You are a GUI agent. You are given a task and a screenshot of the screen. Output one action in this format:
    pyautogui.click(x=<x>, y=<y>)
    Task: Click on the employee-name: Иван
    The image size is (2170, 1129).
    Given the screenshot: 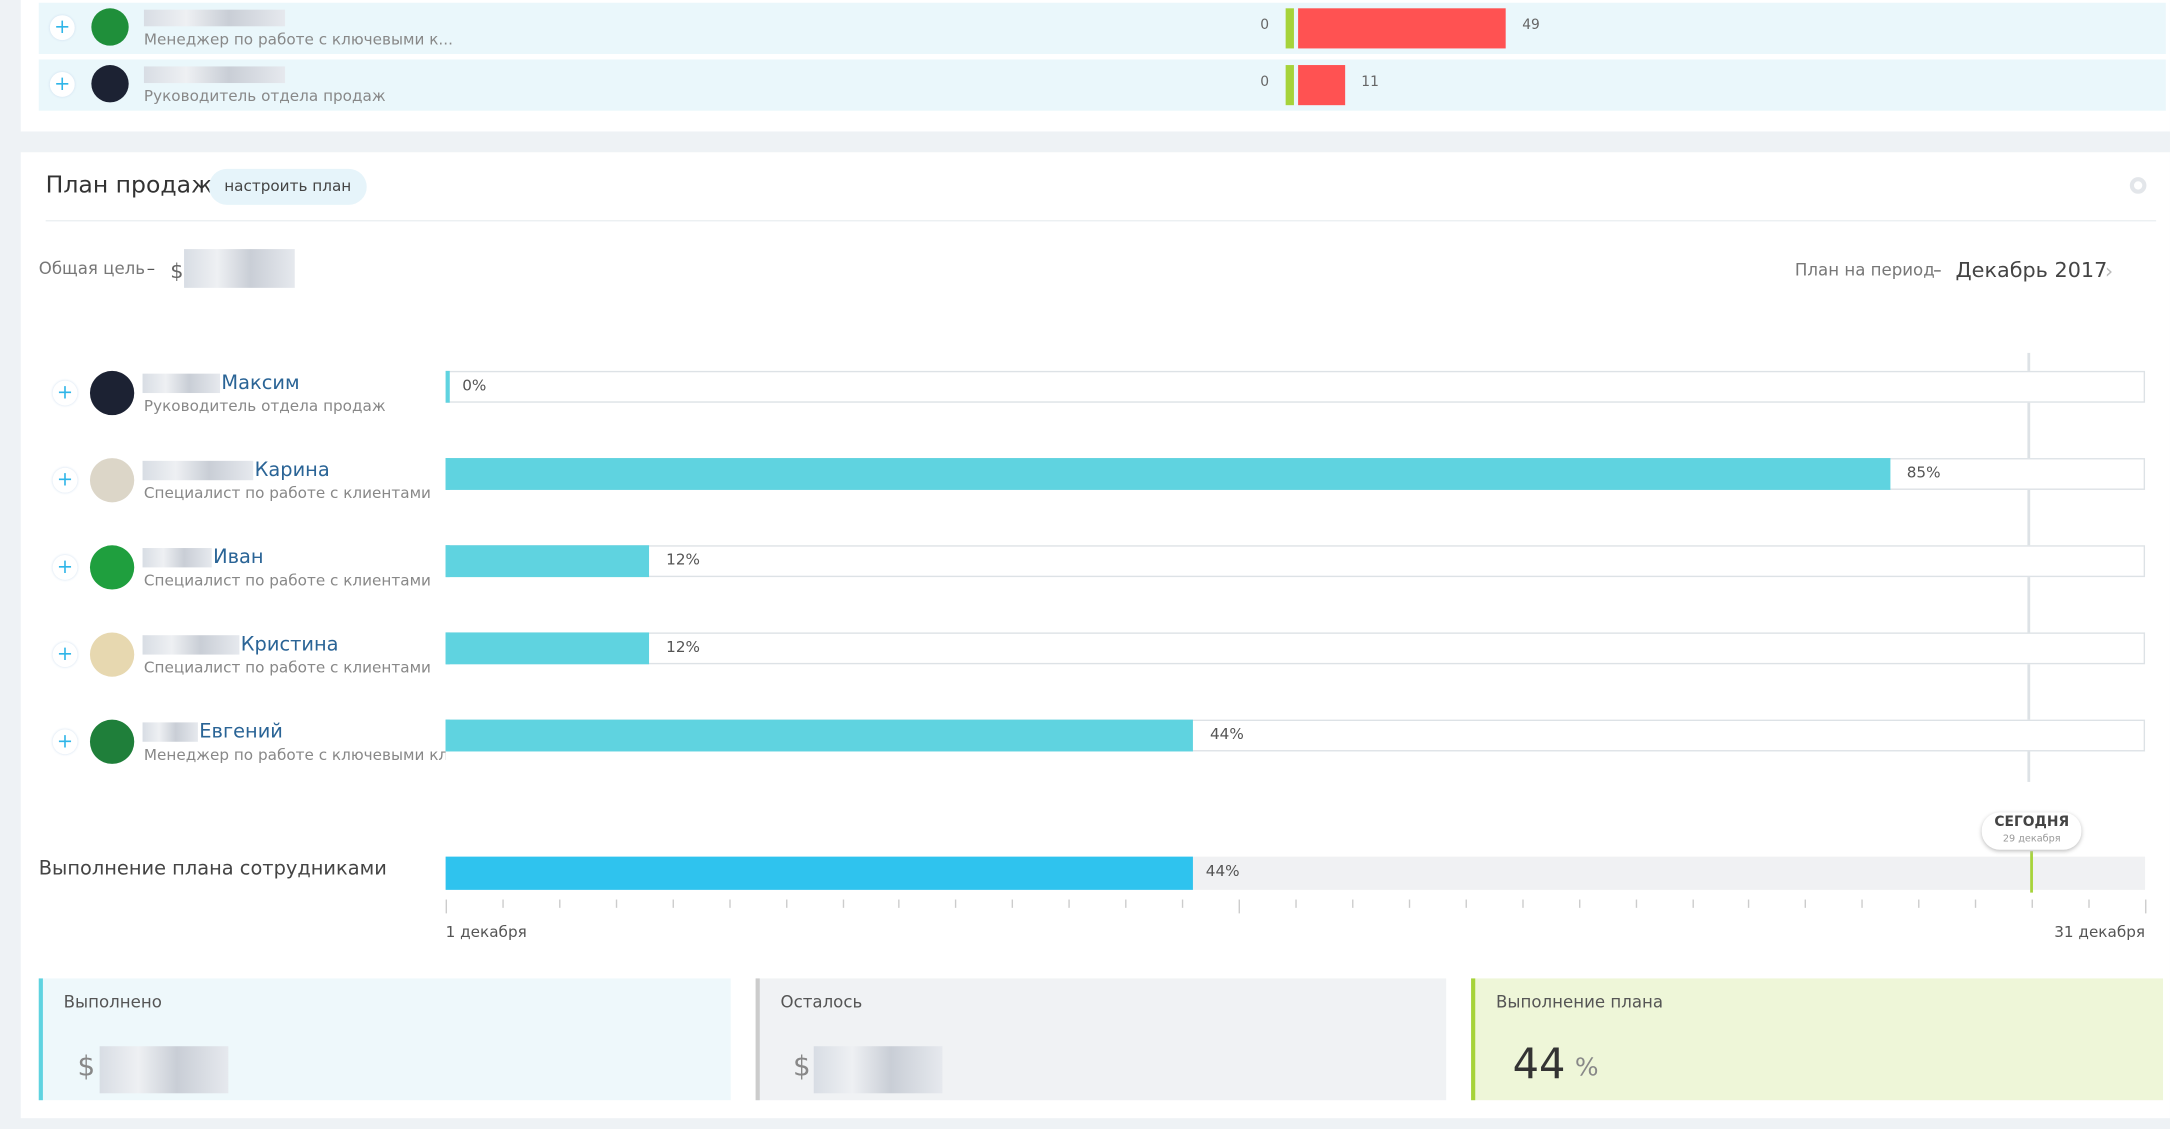 What is the action you would take?
    pyautogui.click(x=238, y=557)
    